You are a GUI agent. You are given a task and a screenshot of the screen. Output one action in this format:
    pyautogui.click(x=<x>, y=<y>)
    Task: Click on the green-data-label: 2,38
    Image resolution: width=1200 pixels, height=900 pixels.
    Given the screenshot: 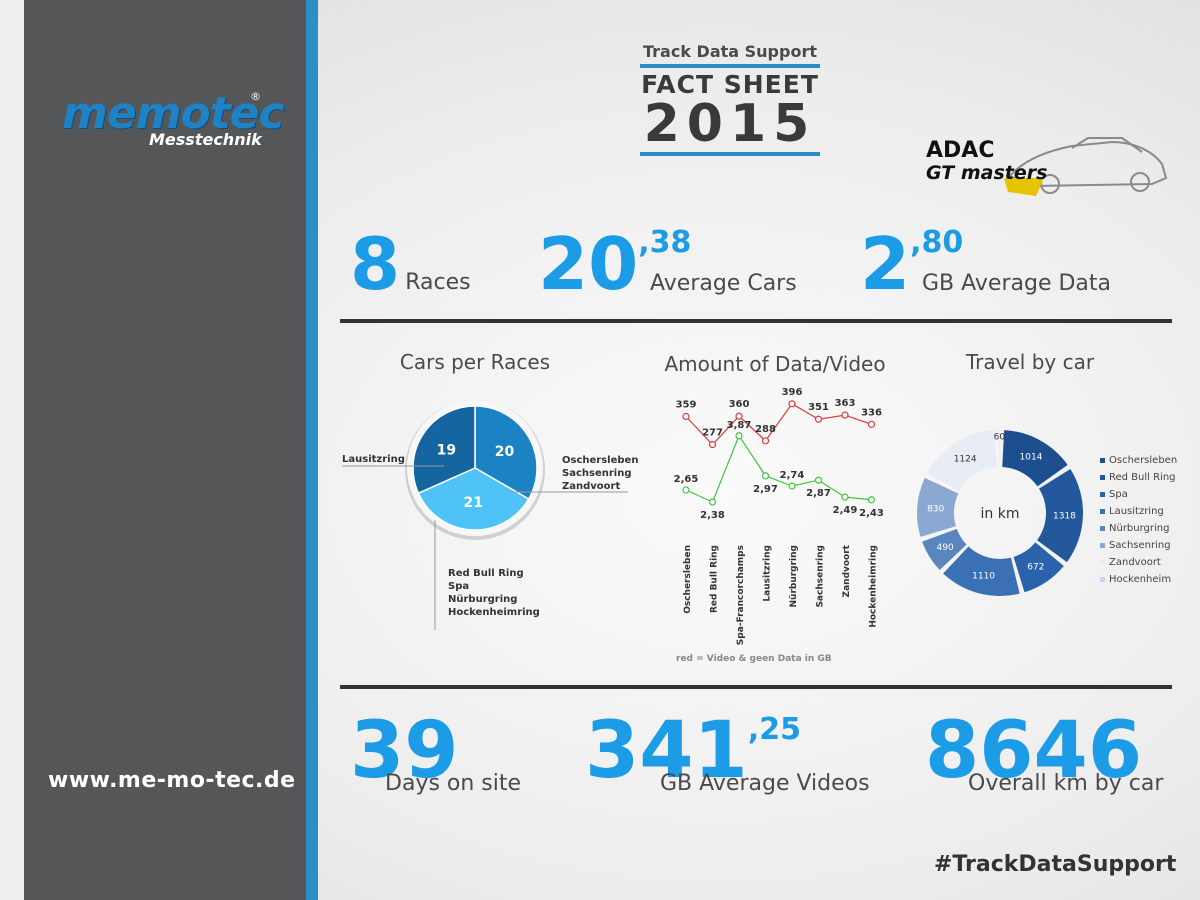 What is the action you would take?
    pyautogui.click(x=712, y=515)
    